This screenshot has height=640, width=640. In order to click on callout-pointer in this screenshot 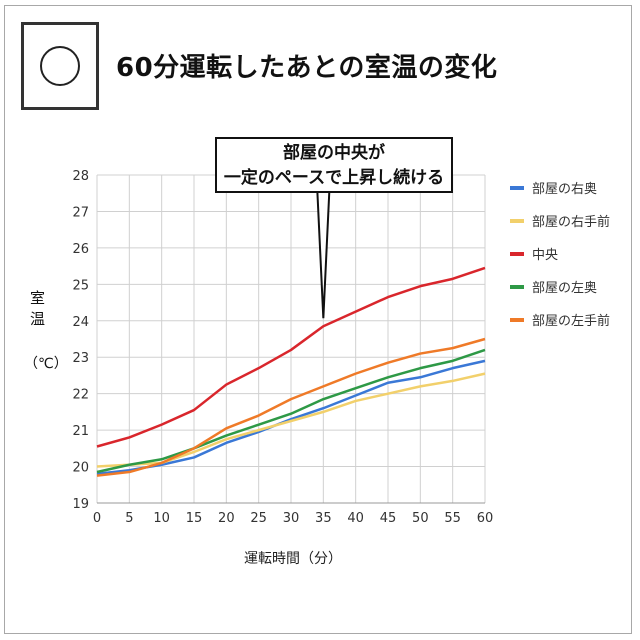, I will do `click(323, 254)`.